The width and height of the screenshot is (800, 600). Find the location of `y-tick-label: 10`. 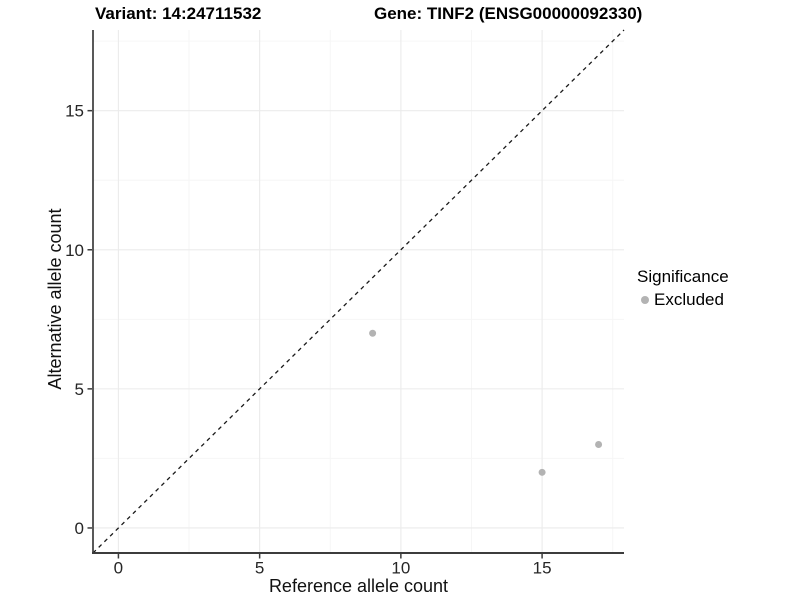

y-tick-label: 10 is located at coordinates (74, 250).